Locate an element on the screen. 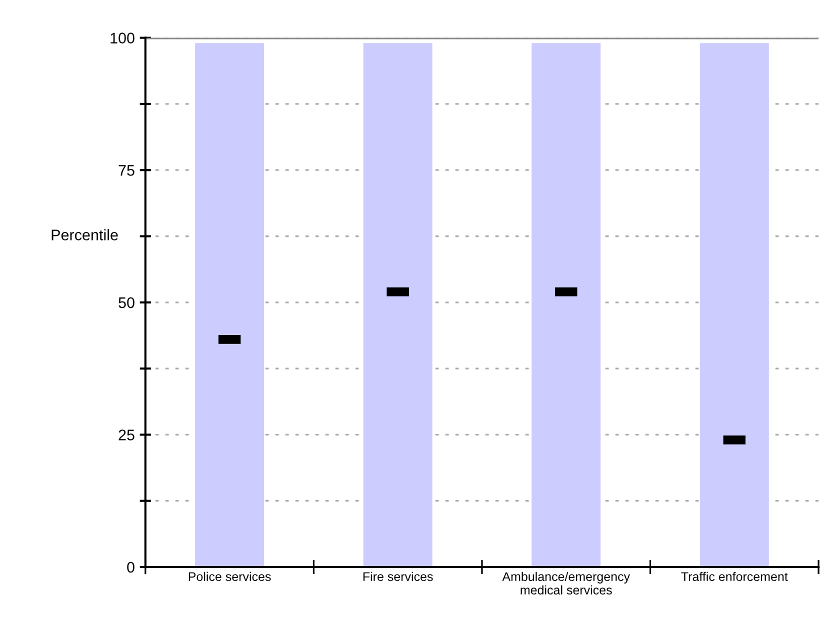 This screenshot has height=630, width=831. y-tick-label: 100 is located at coordinates (122, 38).